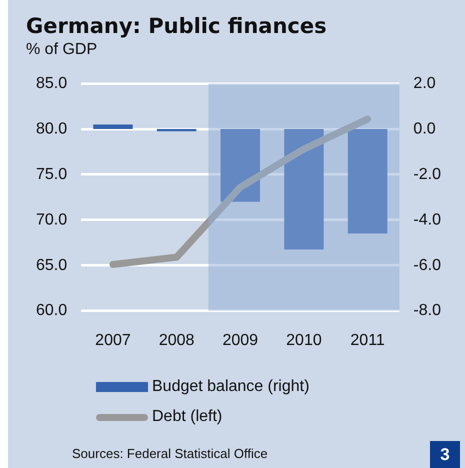 This screenshot has height=468, width=465. Describe the element at coordinates (176, 26) in the screenshot. I see `chart-title: Germany: Public finances` at that location.